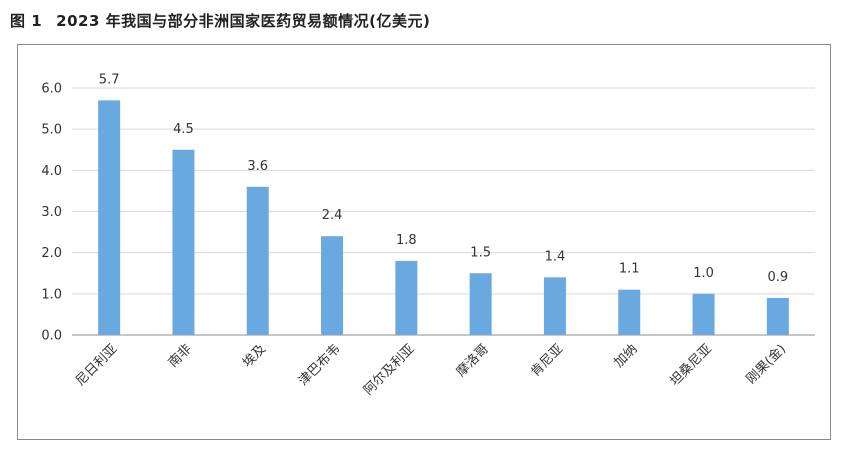  I want to click on x-tick-label: 埃及, so click(254, 356).